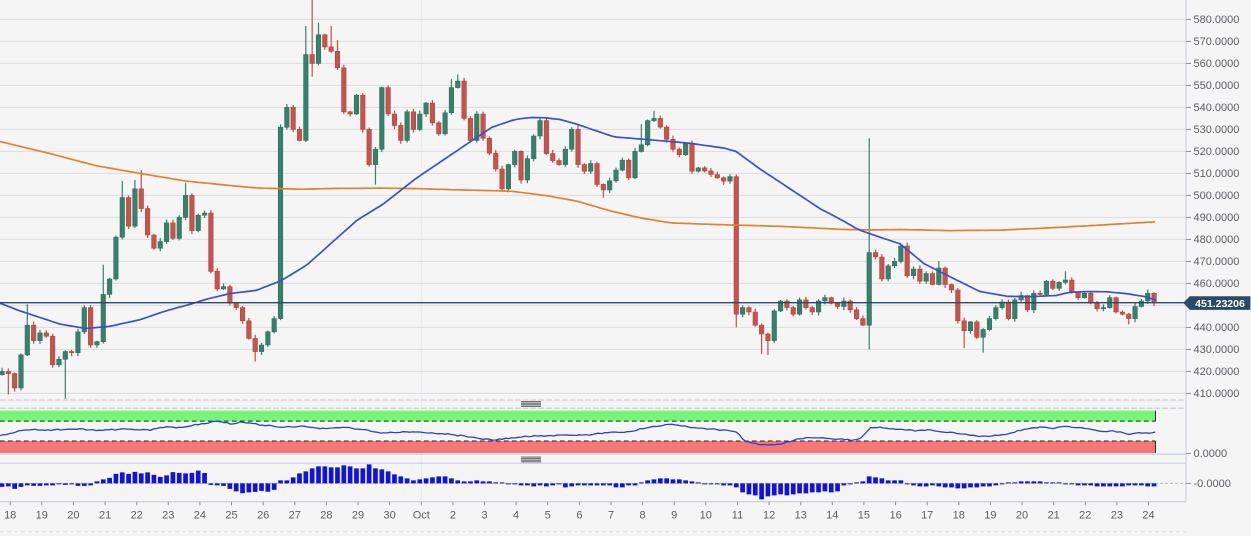 The image size is (1251, 536). What do you see at coordinates (737, 515) in the screenshot?
I see `svg-text: 11` at bounding box center [737, 515].